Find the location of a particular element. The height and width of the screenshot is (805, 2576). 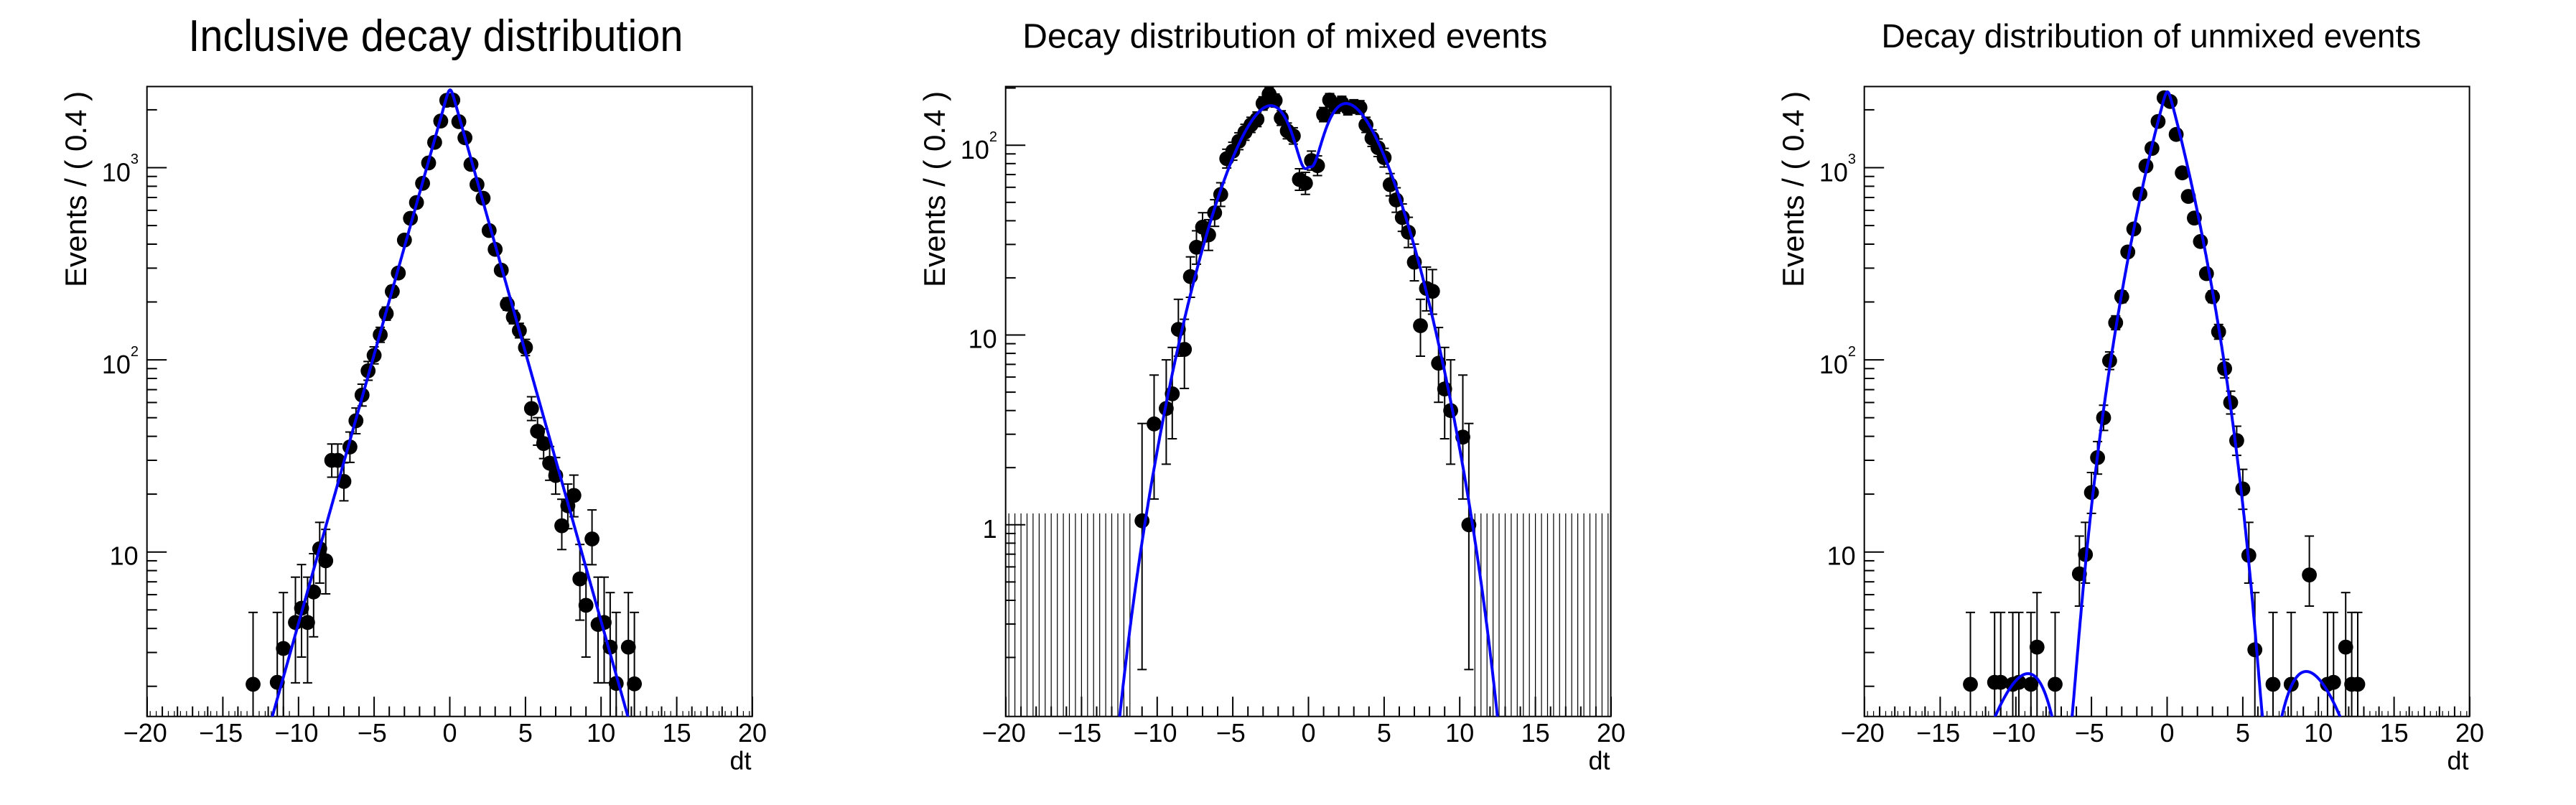

svg-text:Decay distribution of unmixed: Decay distribution of unmixed events is located at coordinates (2152, 36).